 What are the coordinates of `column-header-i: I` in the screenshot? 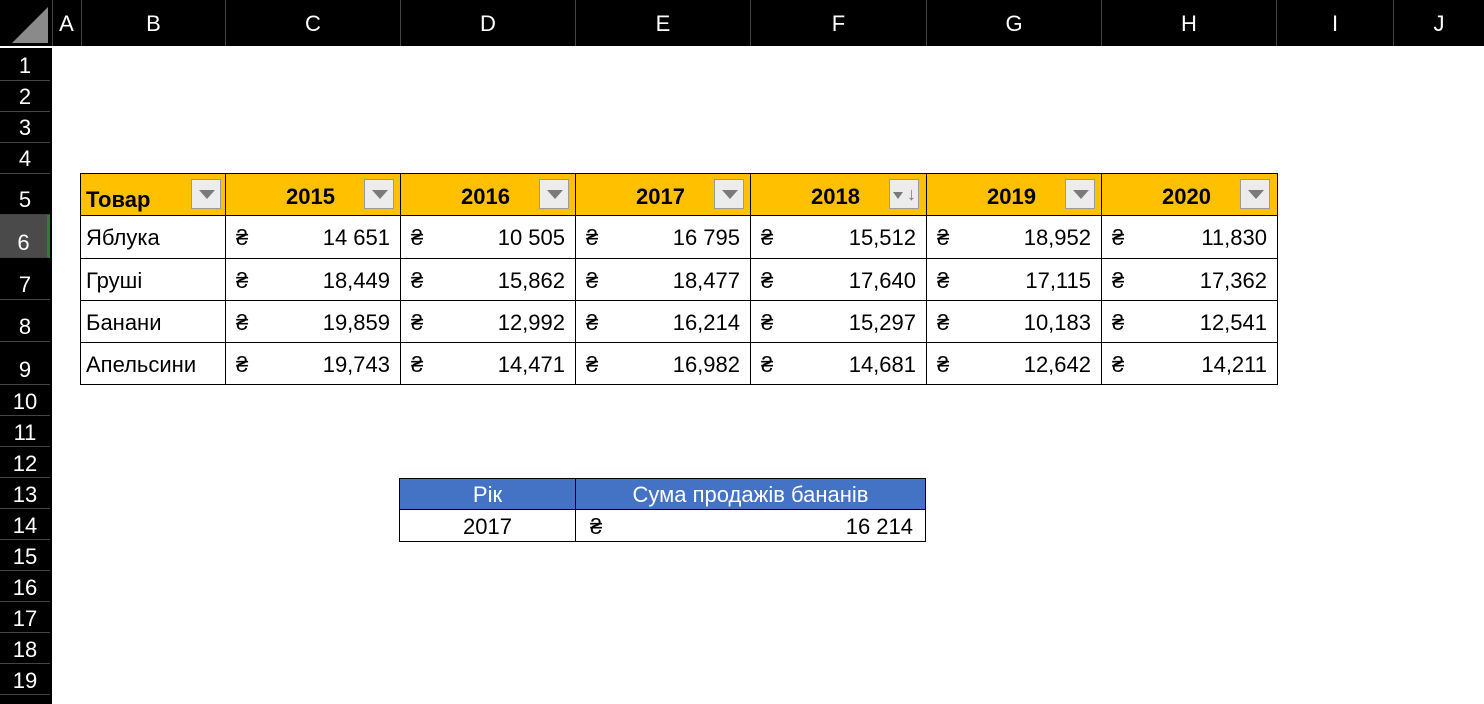 It's located at (1335, 23).